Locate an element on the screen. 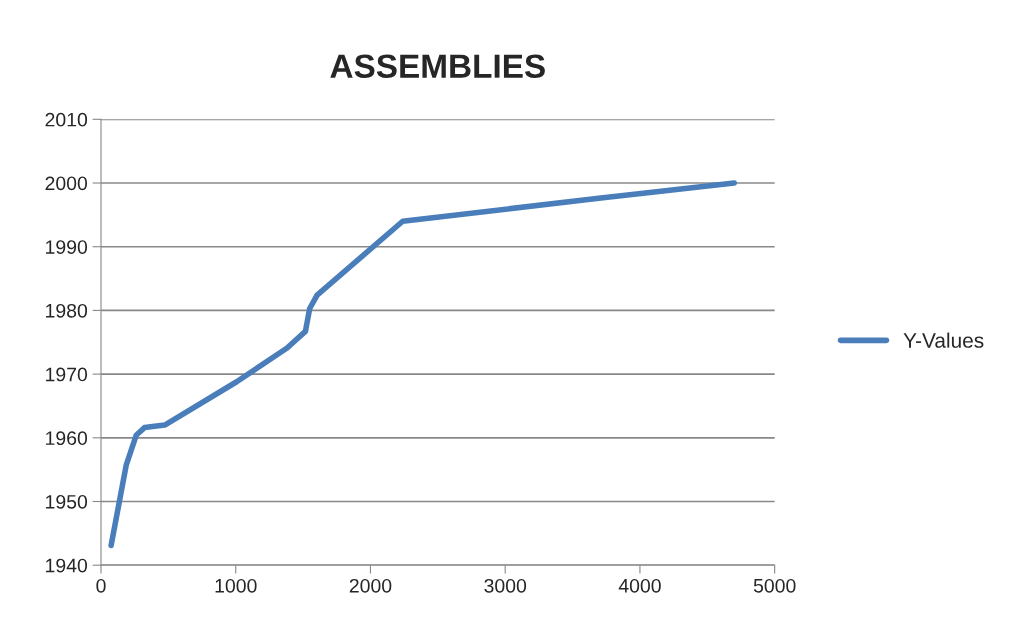  y-tick-label: 1980 is located at coordinates (67, 310).